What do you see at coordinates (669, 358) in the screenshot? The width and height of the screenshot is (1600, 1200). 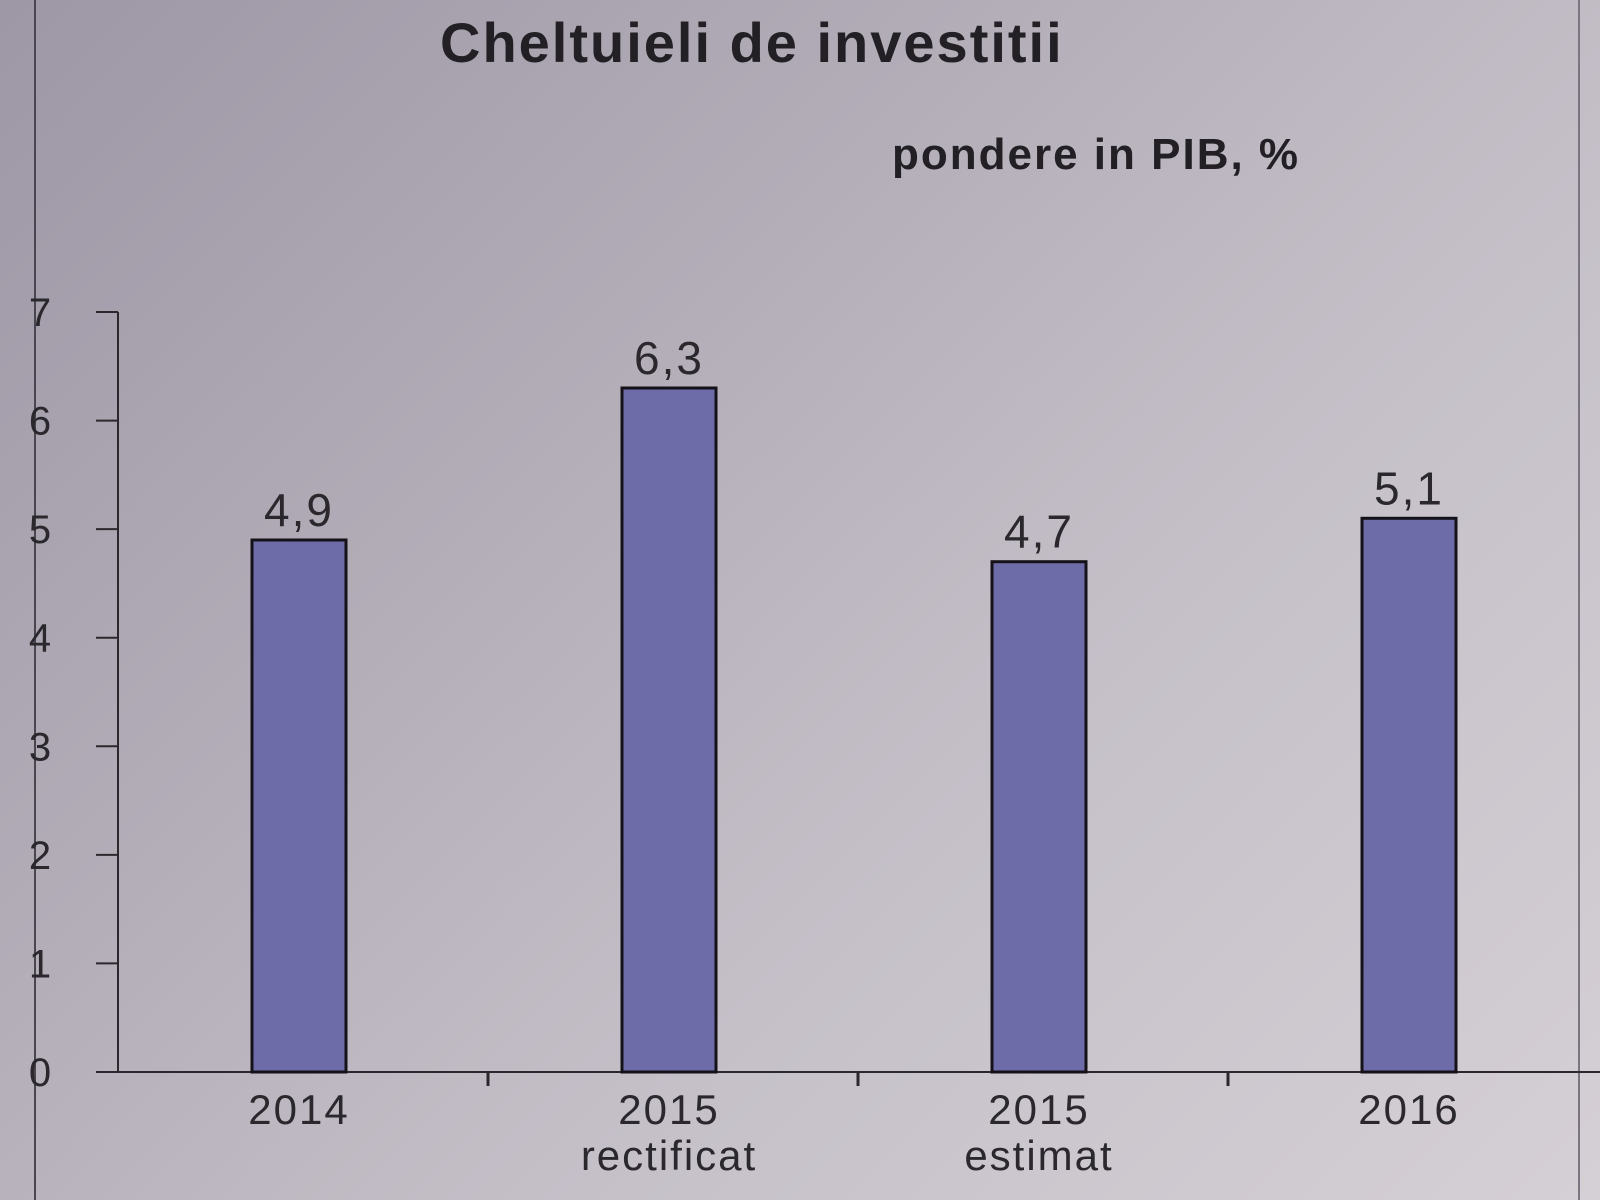 I see `data-label-1: 6,3` at bounding box center [669, 358].